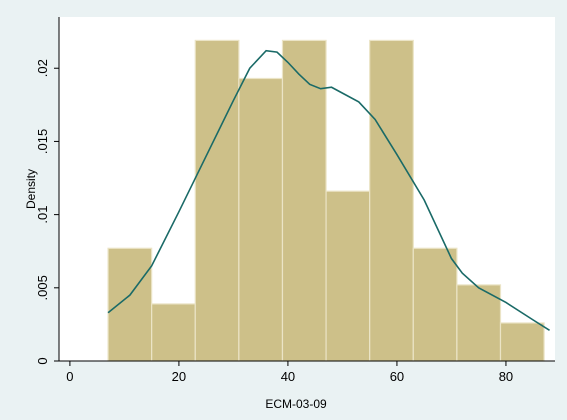  I want to click on x-tick-label: 20, so click(179, 376).